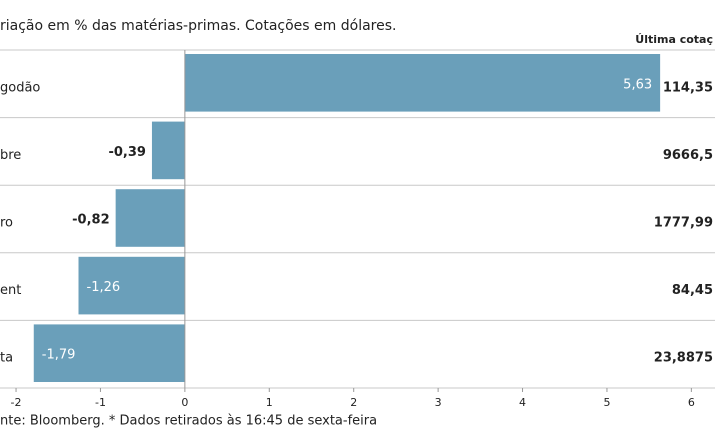 The width and height of the screenshot is (715, 445). What do you see at coordinates (438, 402) in the screenshot?
I see `x-tick-label: 3` at bounding box center [438, 402].